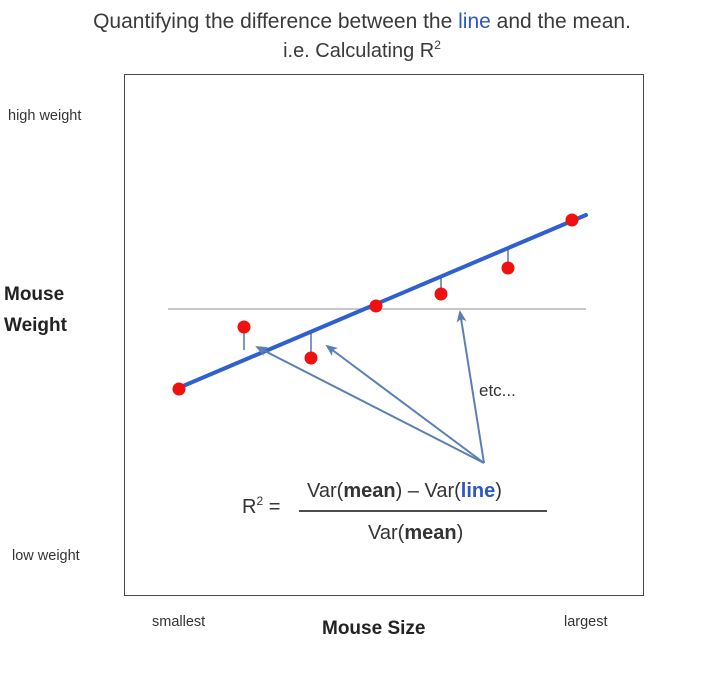 The width and height of the screenshot is (724, 681). I want to click on equals-sign: =, so click(272, 507).